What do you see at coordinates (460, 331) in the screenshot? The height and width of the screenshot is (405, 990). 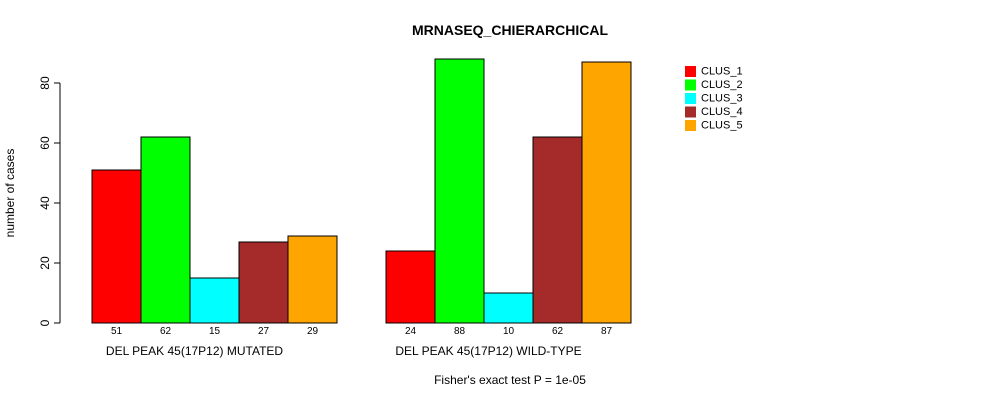 I see `bar-value-label: 88` at bounding box center [460, 331].